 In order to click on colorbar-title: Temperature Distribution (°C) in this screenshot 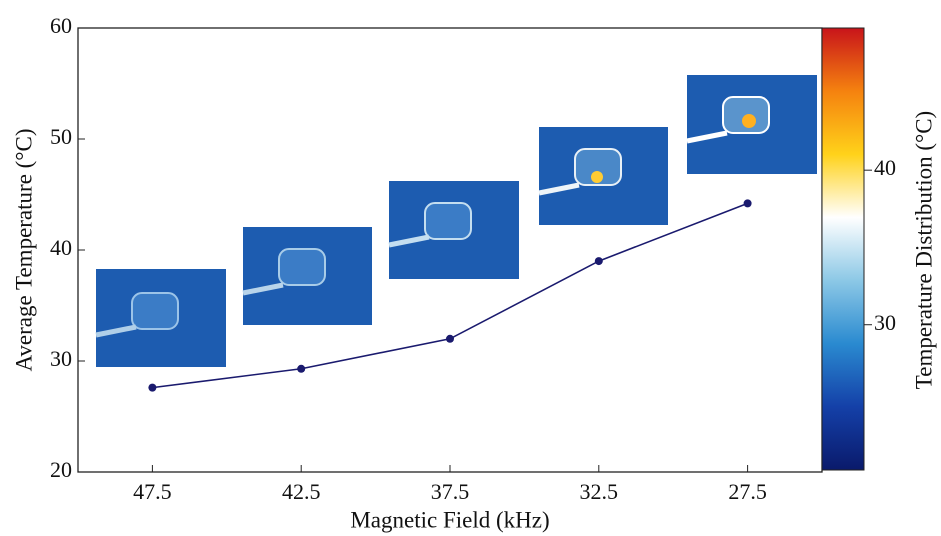, I will do `click(923, 250)`.